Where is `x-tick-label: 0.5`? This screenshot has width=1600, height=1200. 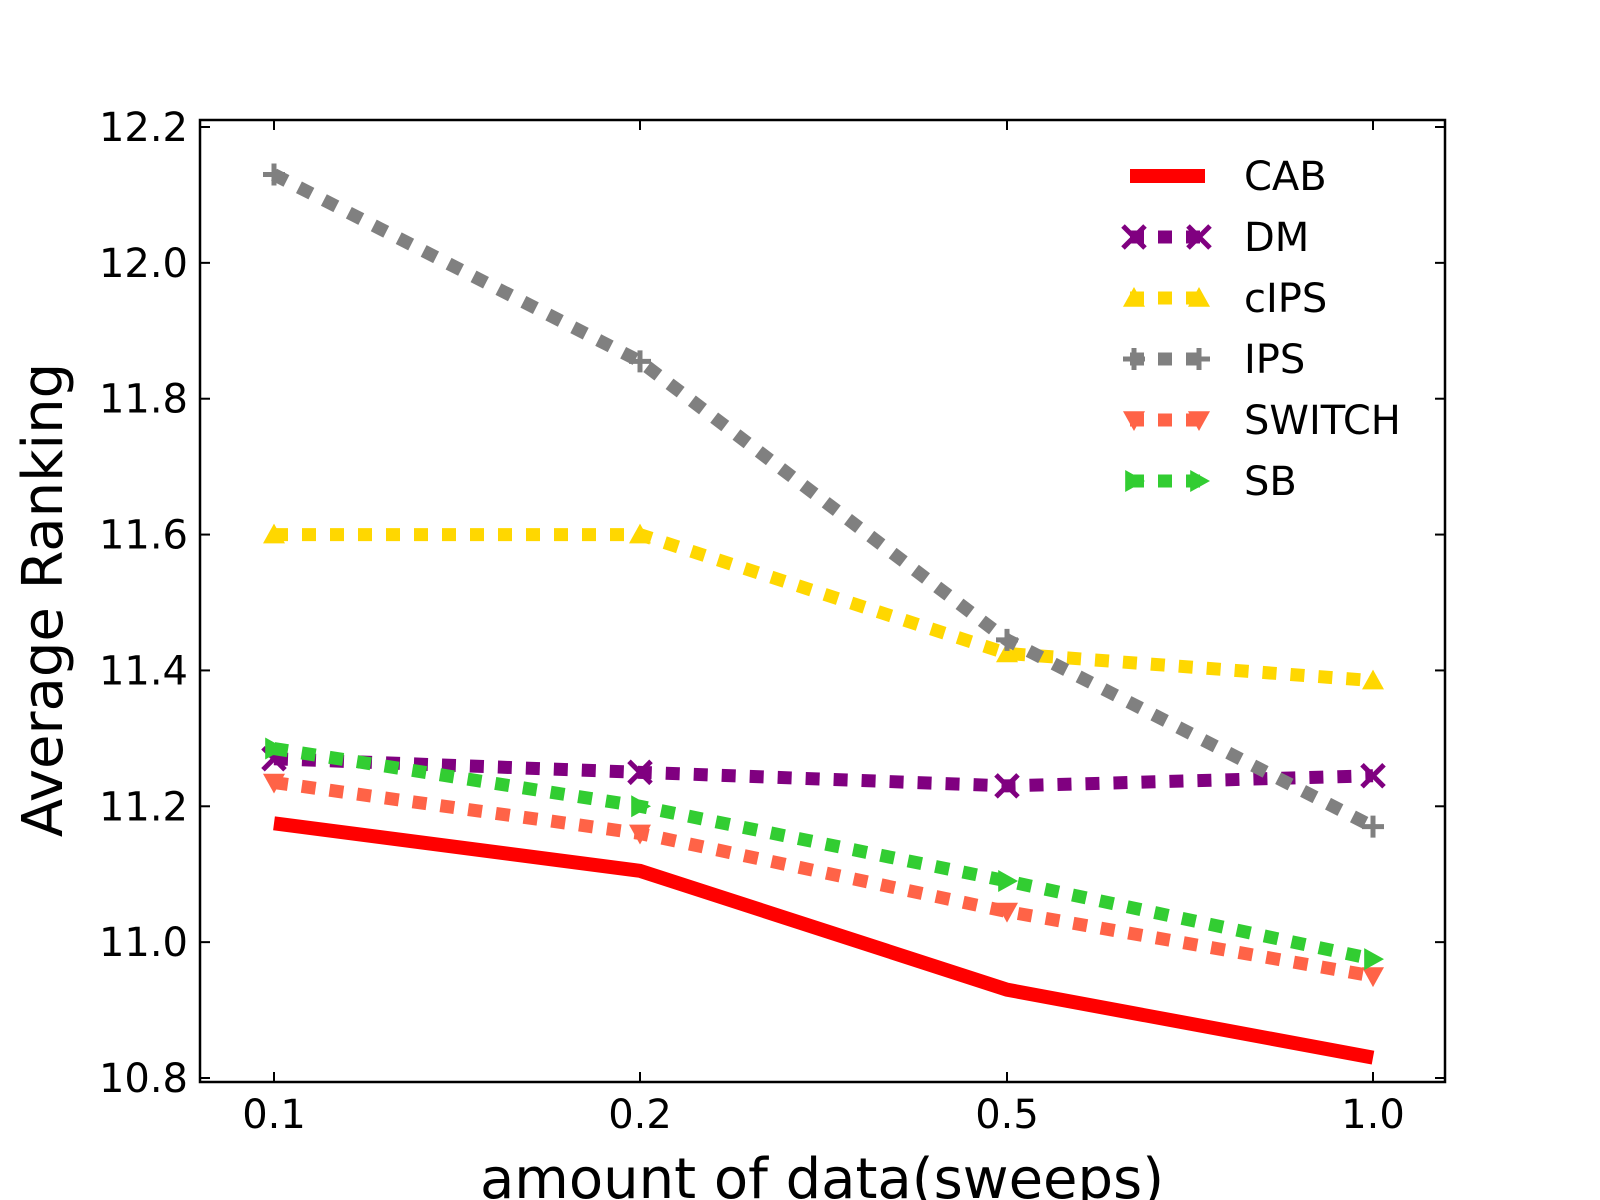 x-tick-label: 0.5 is located at coordinates (1007, 1115).